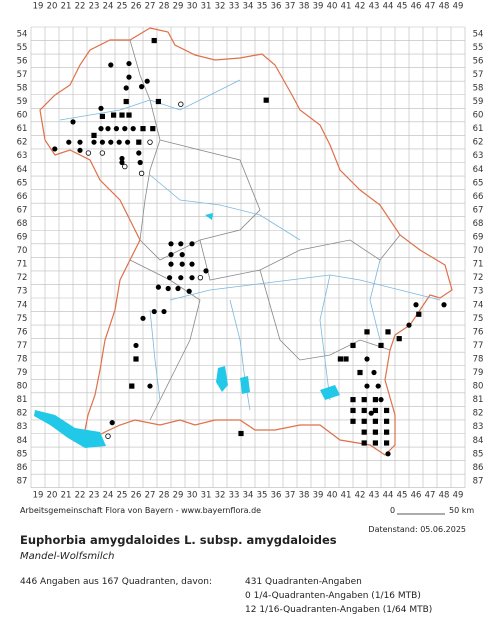 Image resolution: width=500 pixels, height=620 pixels. What do you see at coordinates (22, 346) in the screenshot?
I see `y-label-left: 77` at bounding box center [22, 346].